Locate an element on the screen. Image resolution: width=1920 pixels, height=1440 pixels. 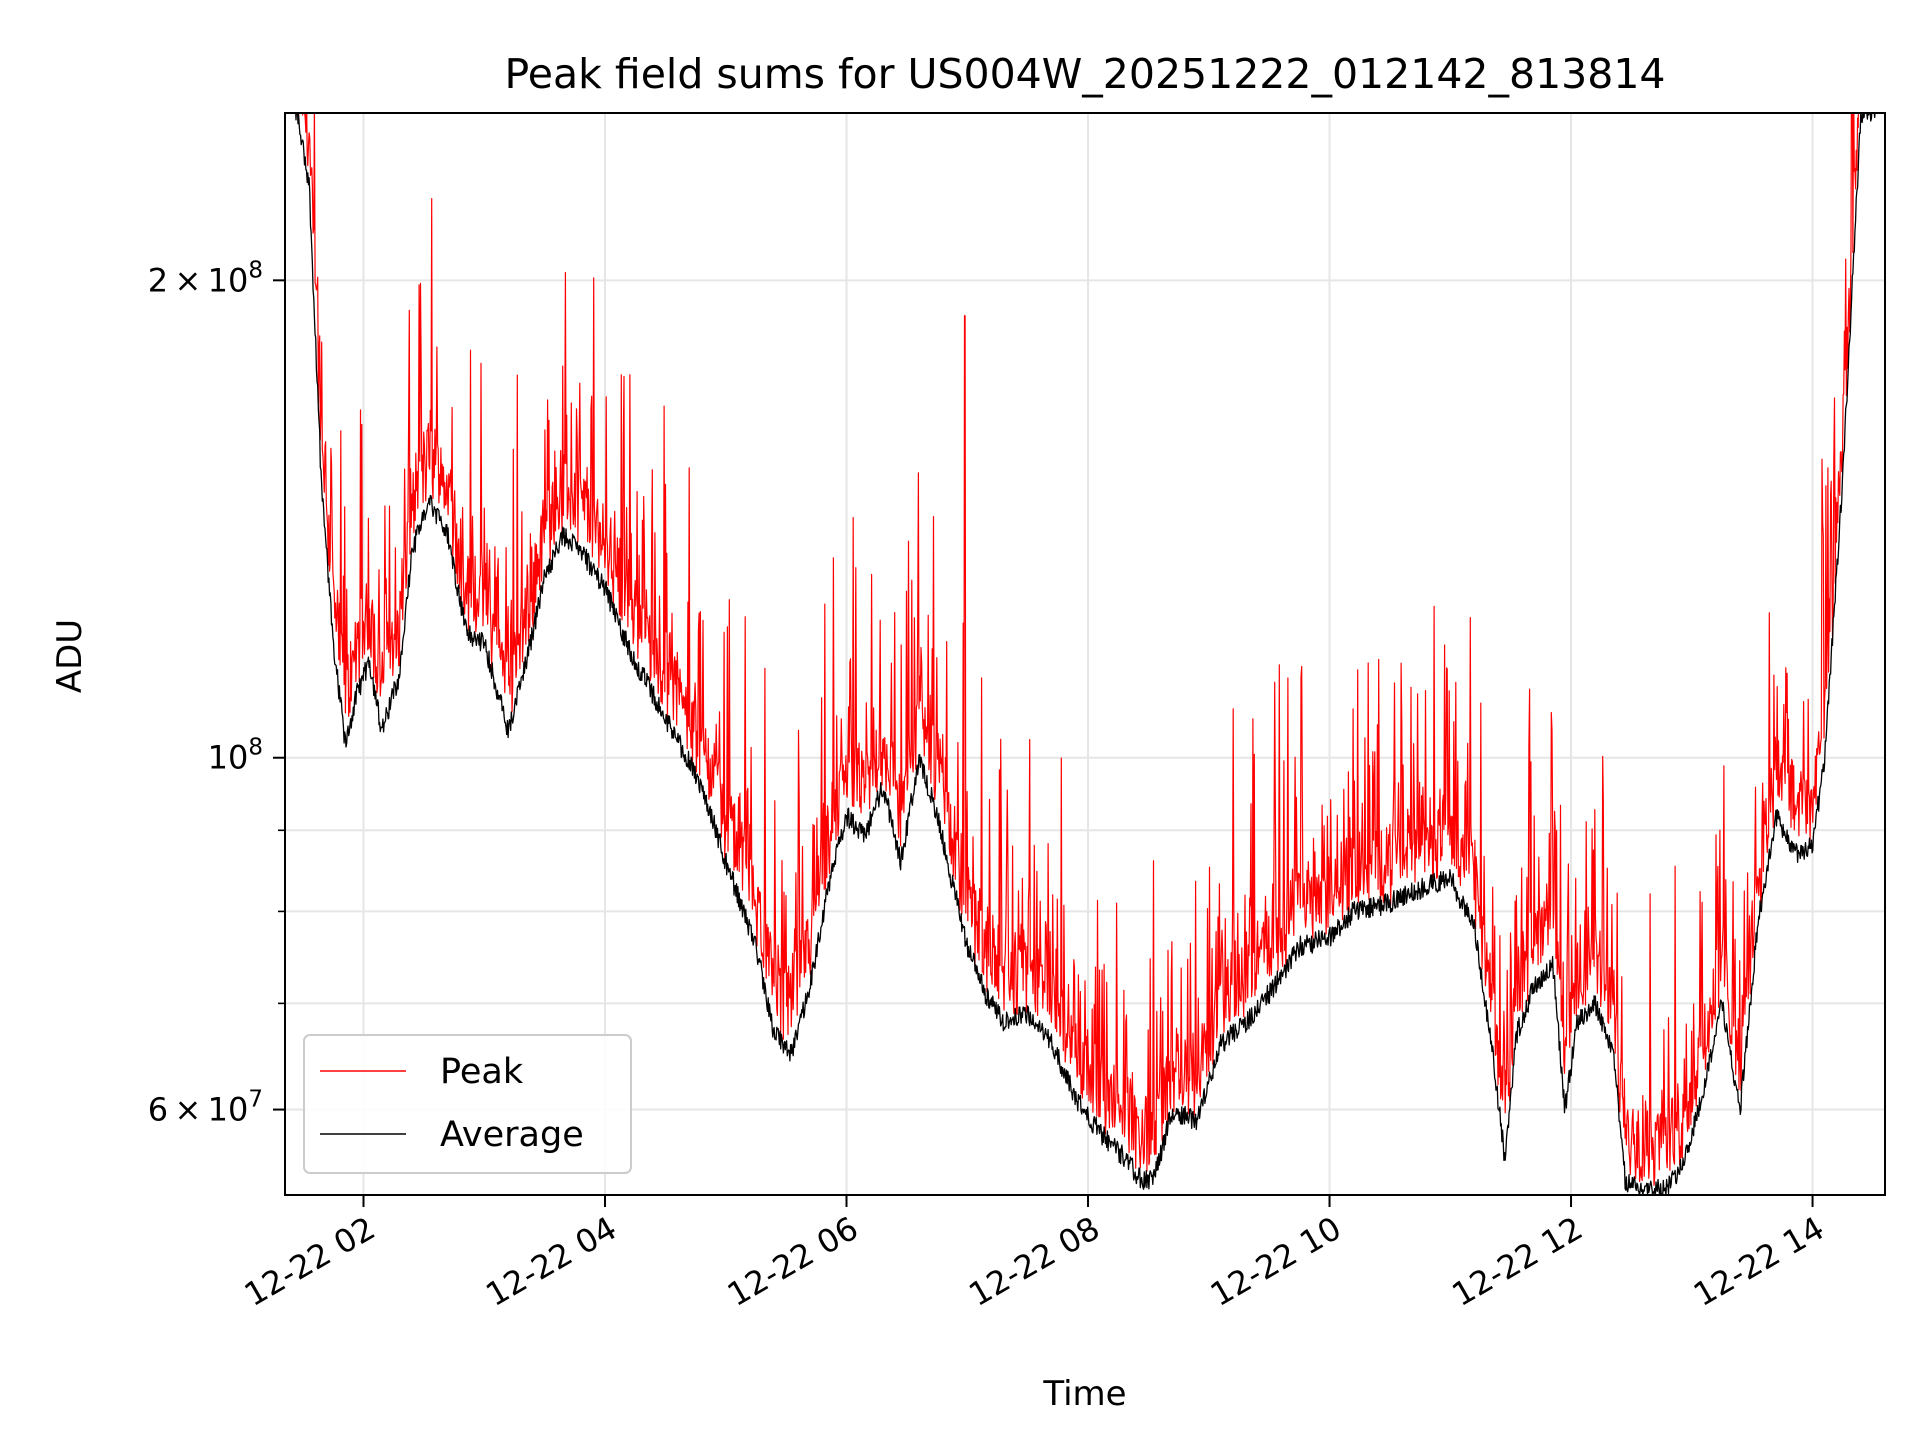
legend-label-peak: Peak is located at coordinates (482, 1072).